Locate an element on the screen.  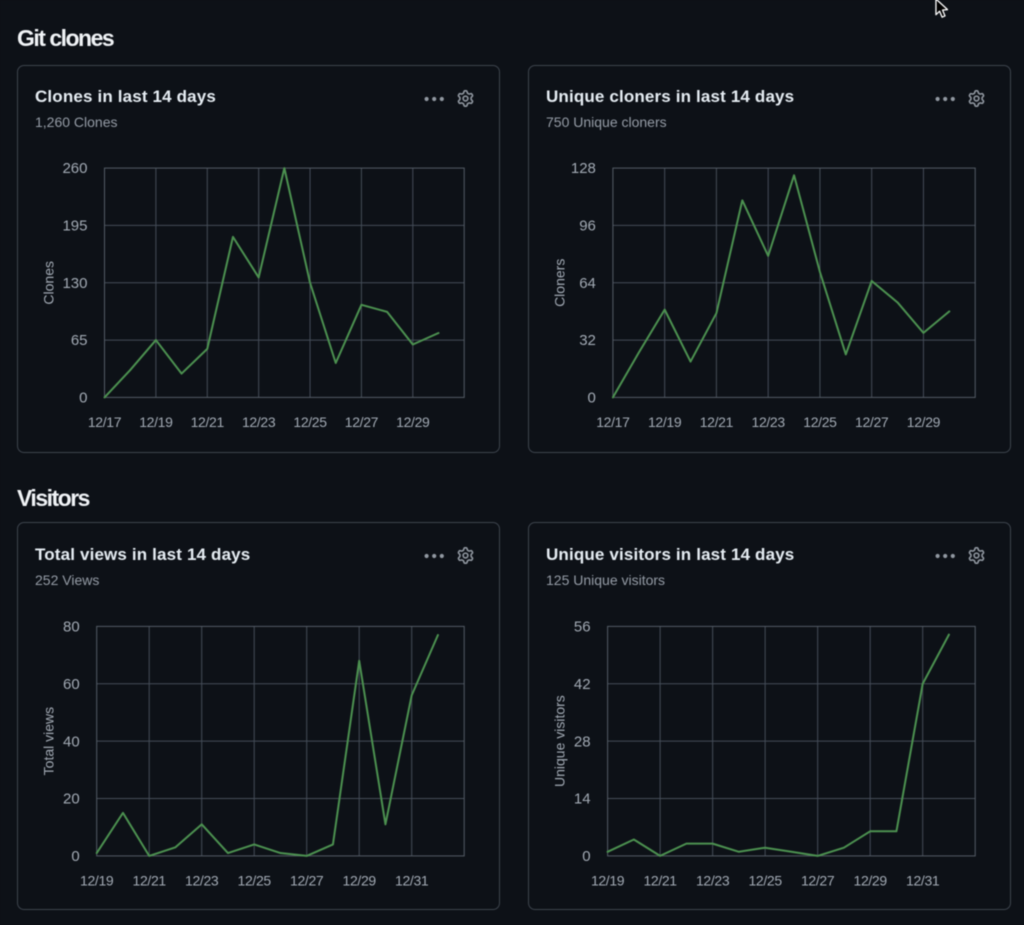
svg-text: 40 is located at coordinates (71, 741).